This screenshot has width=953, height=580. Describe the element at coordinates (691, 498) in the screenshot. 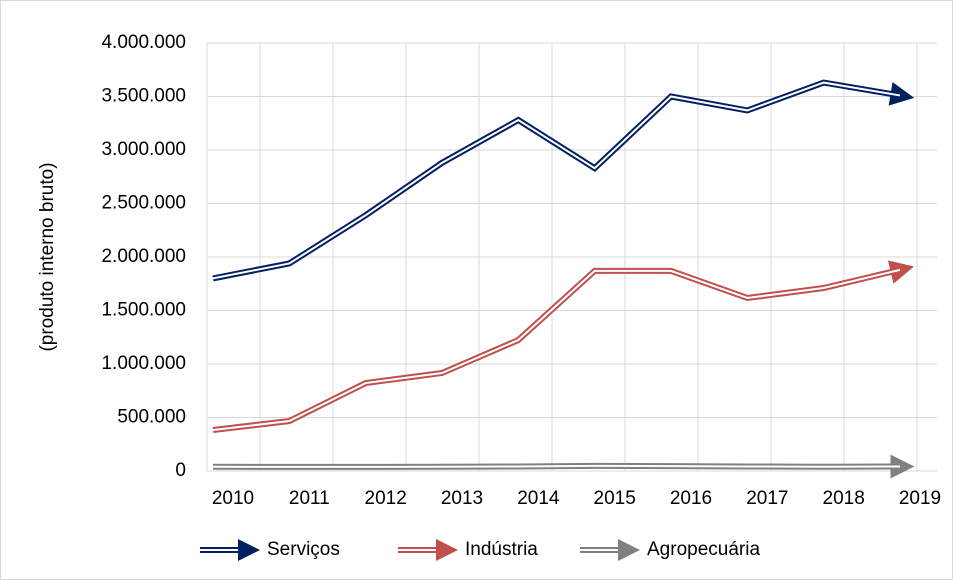

I see `x-tick-label: 2016` at that location.